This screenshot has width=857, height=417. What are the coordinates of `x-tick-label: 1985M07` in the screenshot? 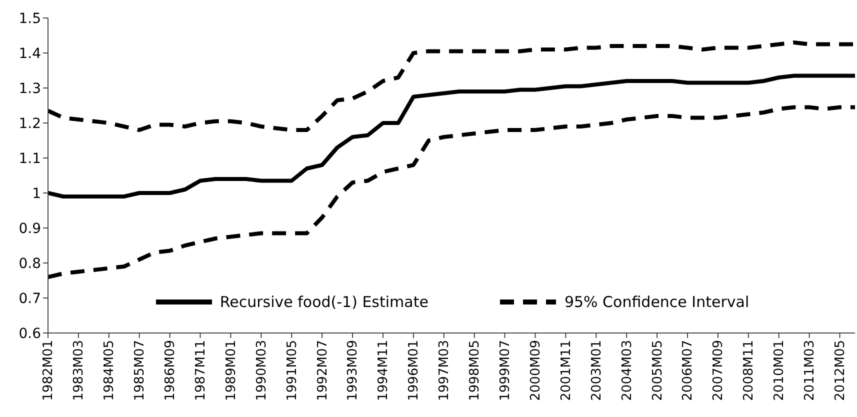 It's located at (140, 370).